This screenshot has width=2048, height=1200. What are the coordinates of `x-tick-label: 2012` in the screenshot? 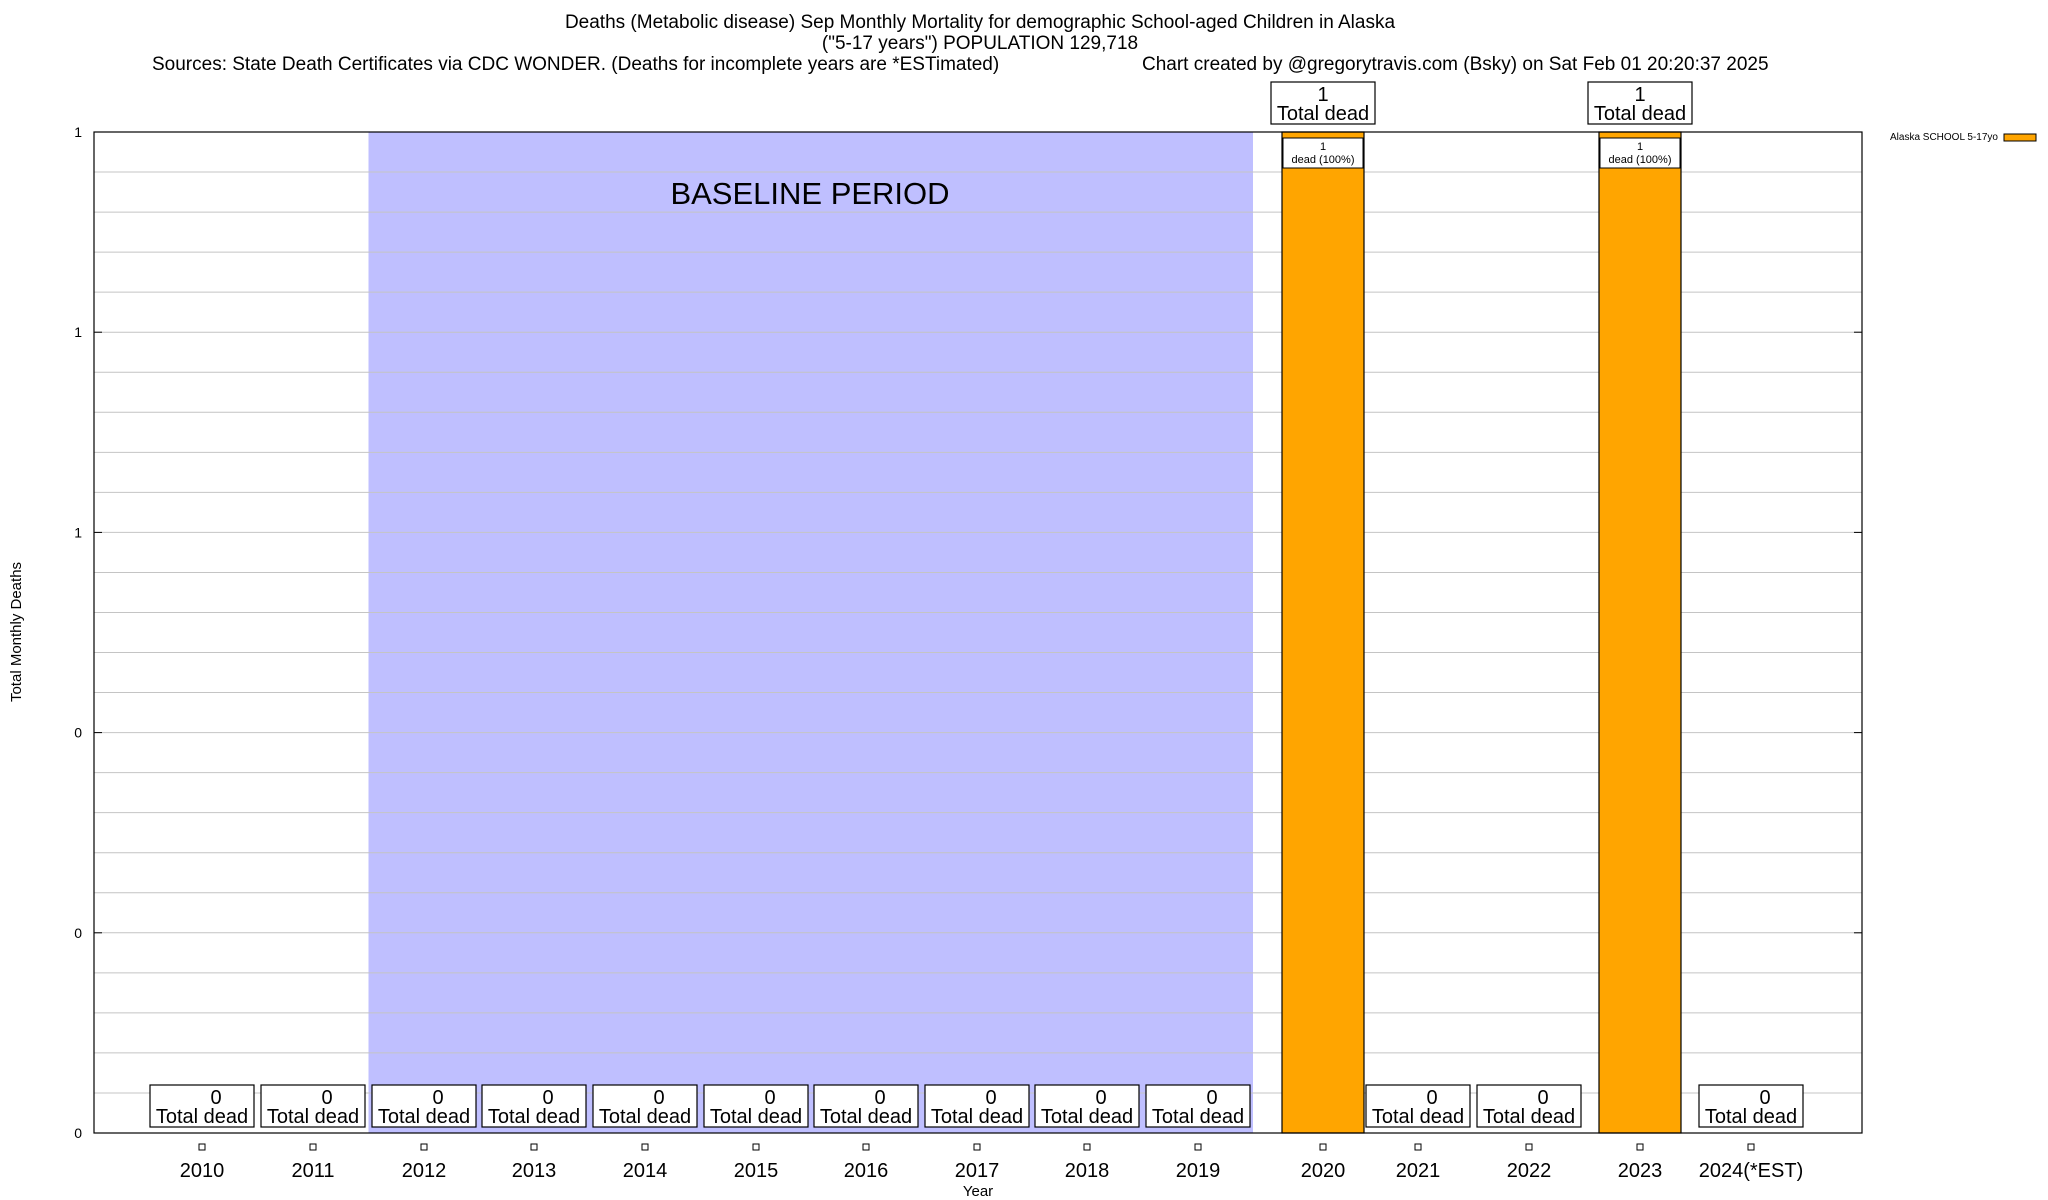 It's located at (424, 1171).